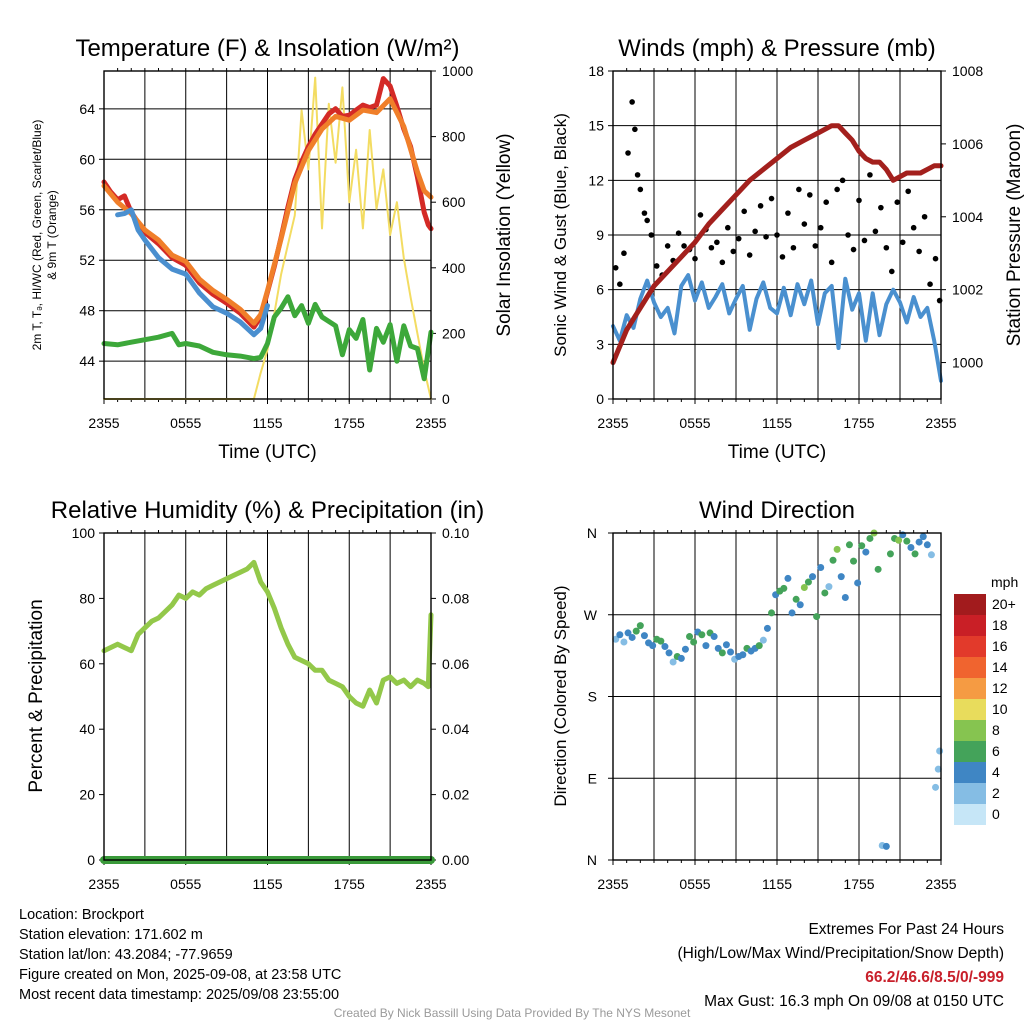 The height and width of the screenshot is (1024, 1024). What do you see at coordinates (996, 730) in the screenshot?
I see `colorbar-label: 8` at bounding box center [996, 730].